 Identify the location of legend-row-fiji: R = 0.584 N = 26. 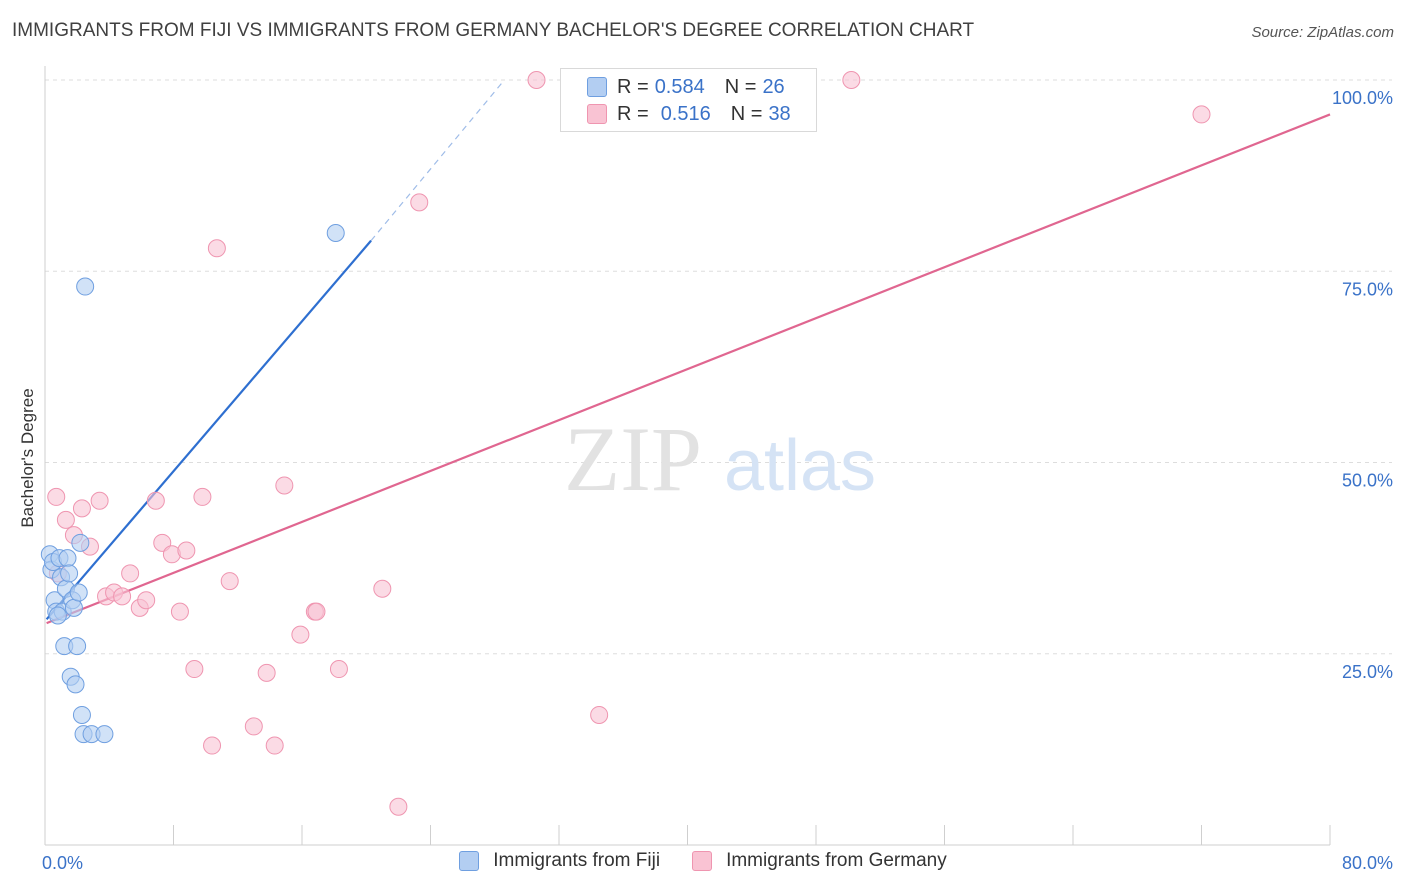
(686, 87).